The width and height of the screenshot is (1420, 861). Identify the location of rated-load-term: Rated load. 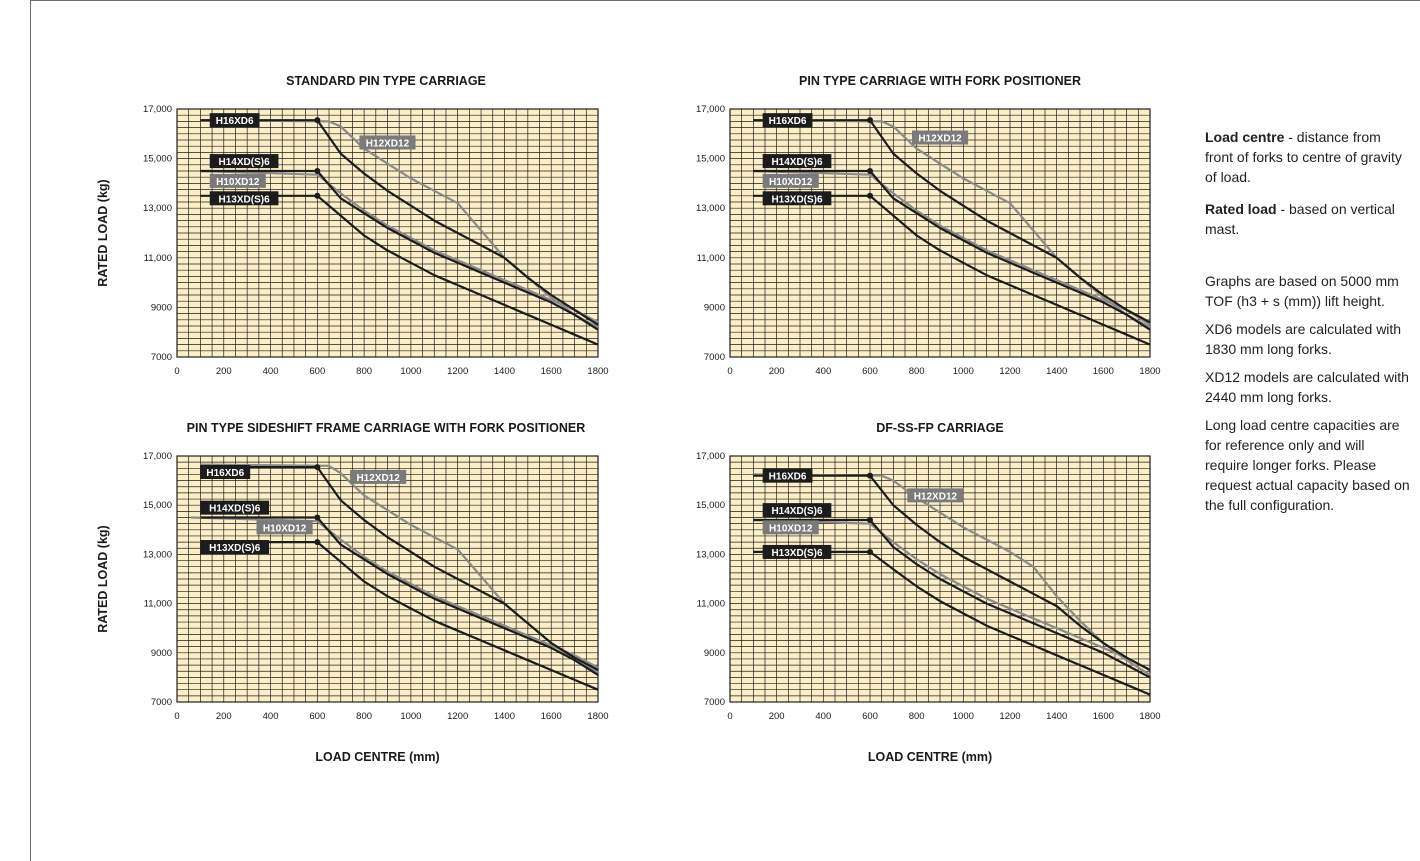
(1241, 209).